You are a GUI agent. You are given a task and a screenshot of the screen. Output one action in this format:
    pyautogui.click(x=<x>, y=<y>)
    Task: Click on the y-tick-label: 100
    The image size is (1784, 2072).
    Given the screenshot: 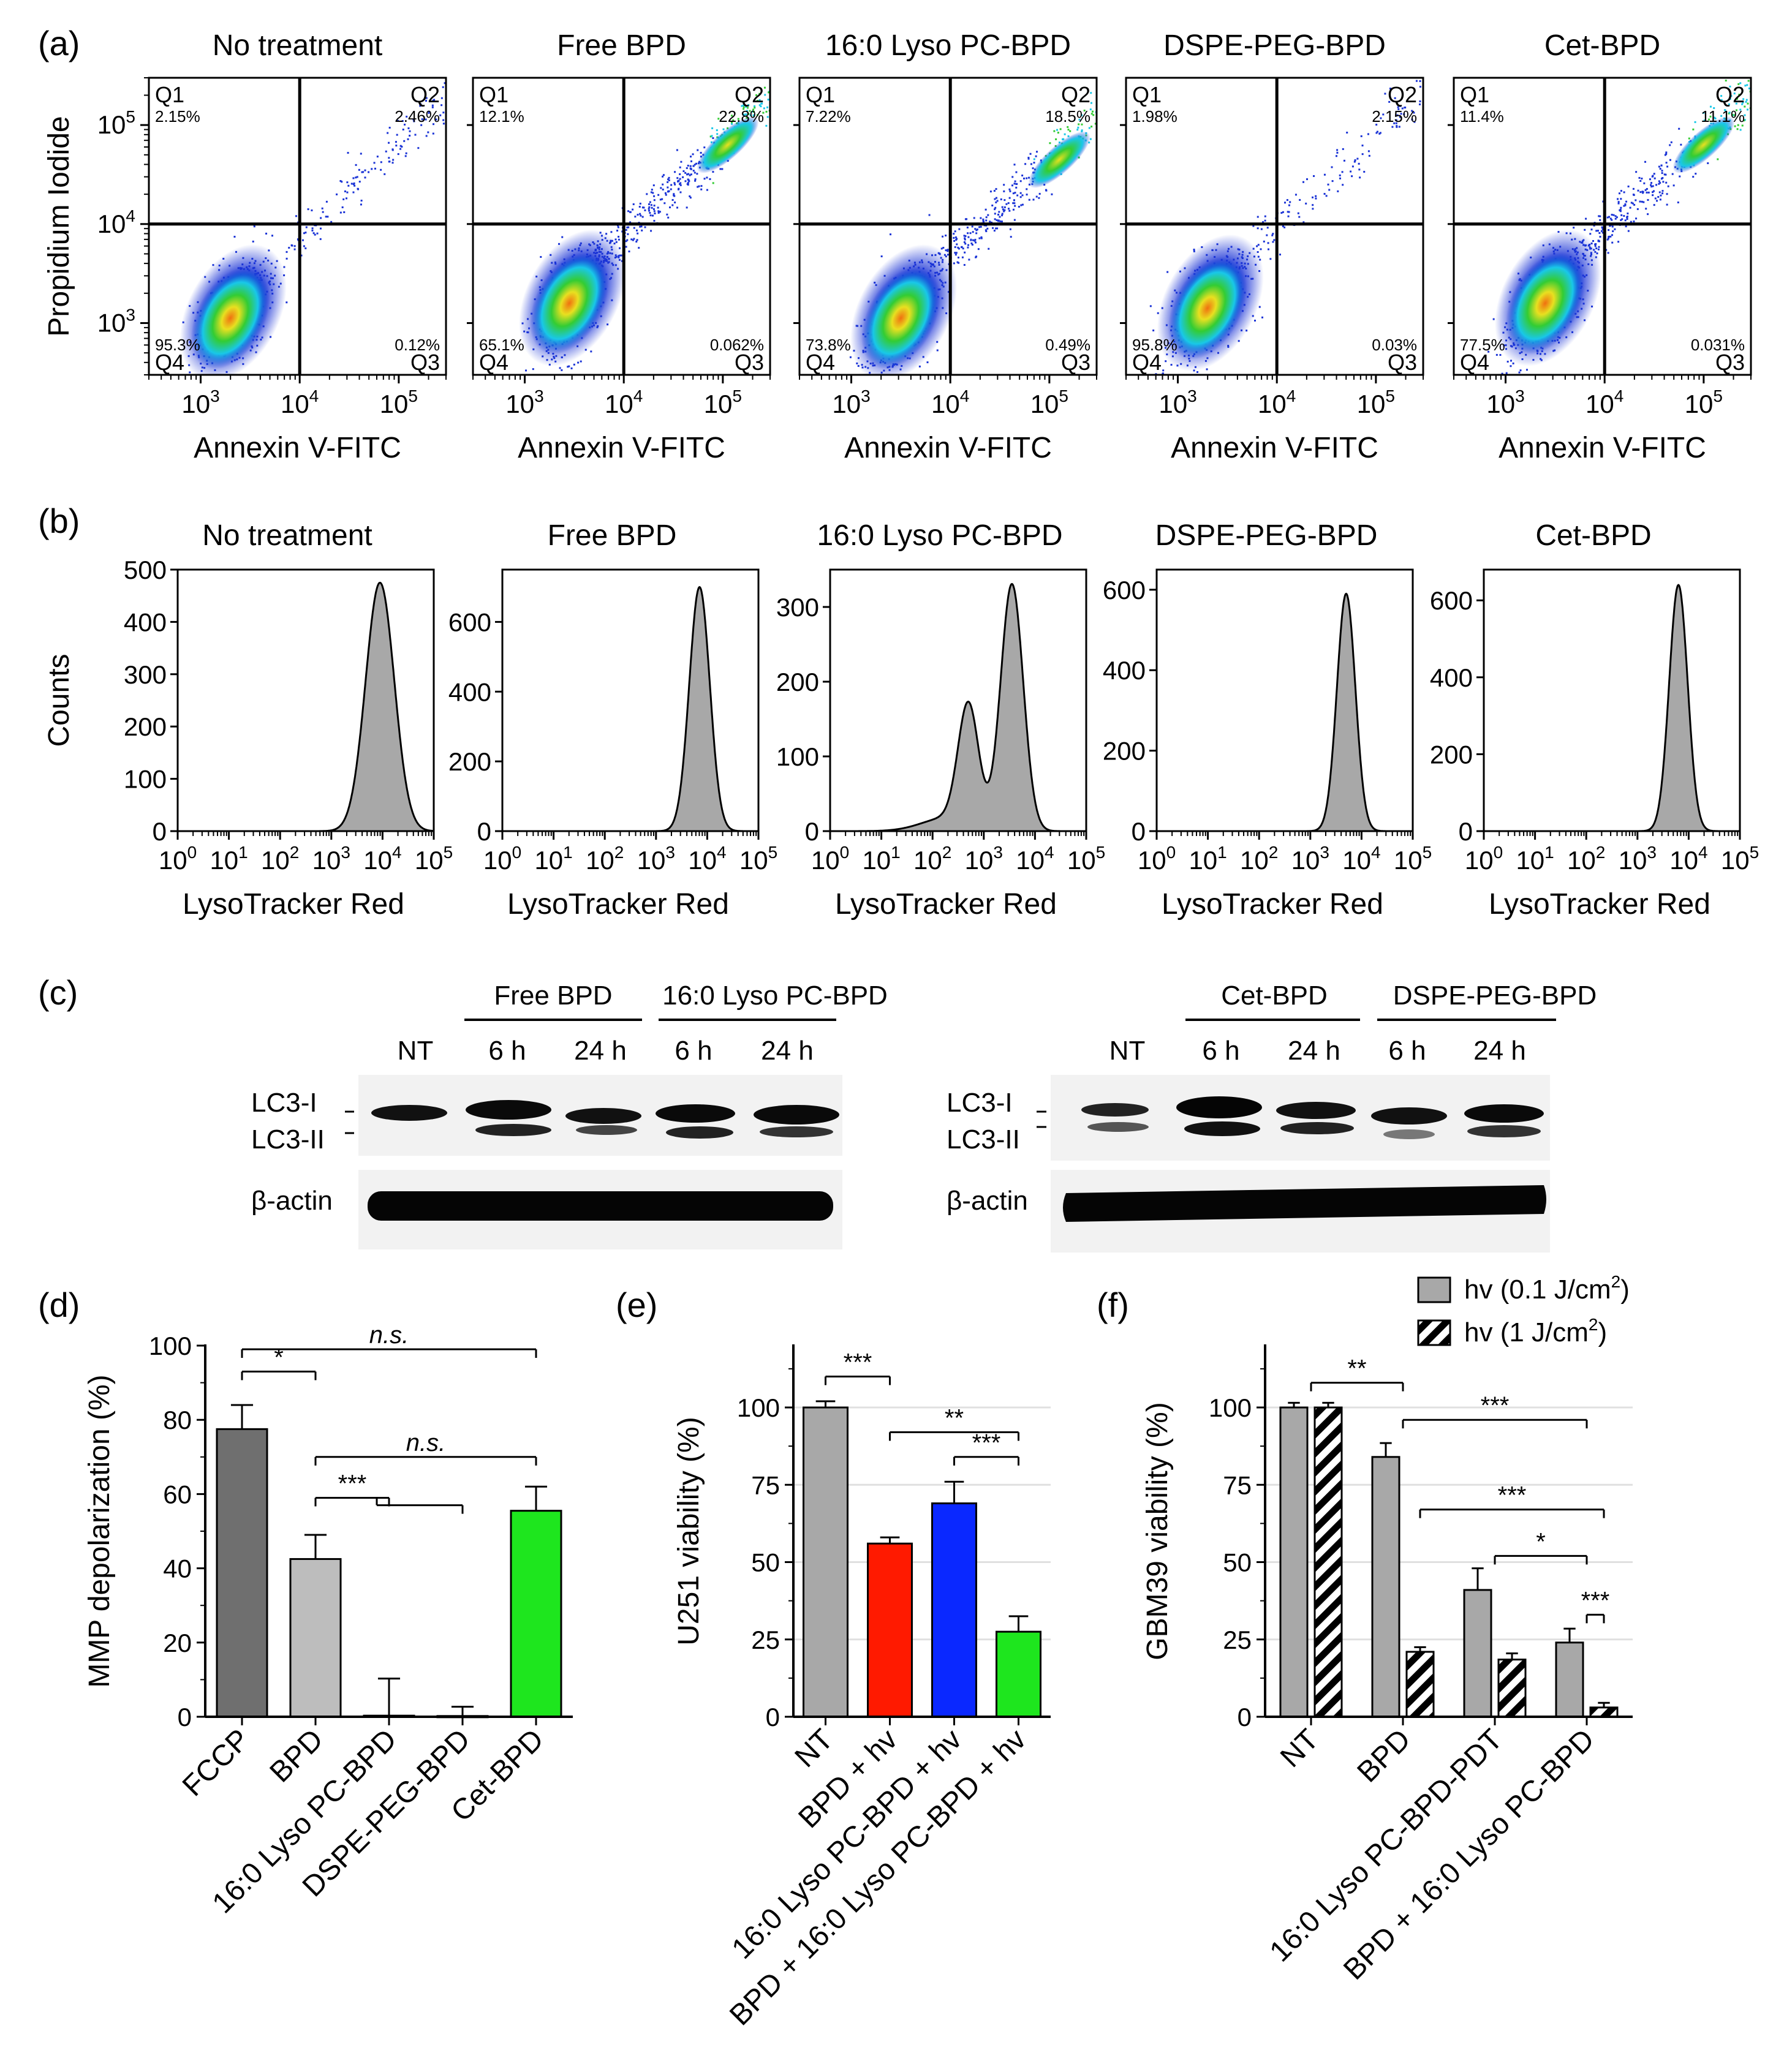 What is the action you would take?
    pyautogui.click(x=1230, y=1408)
    